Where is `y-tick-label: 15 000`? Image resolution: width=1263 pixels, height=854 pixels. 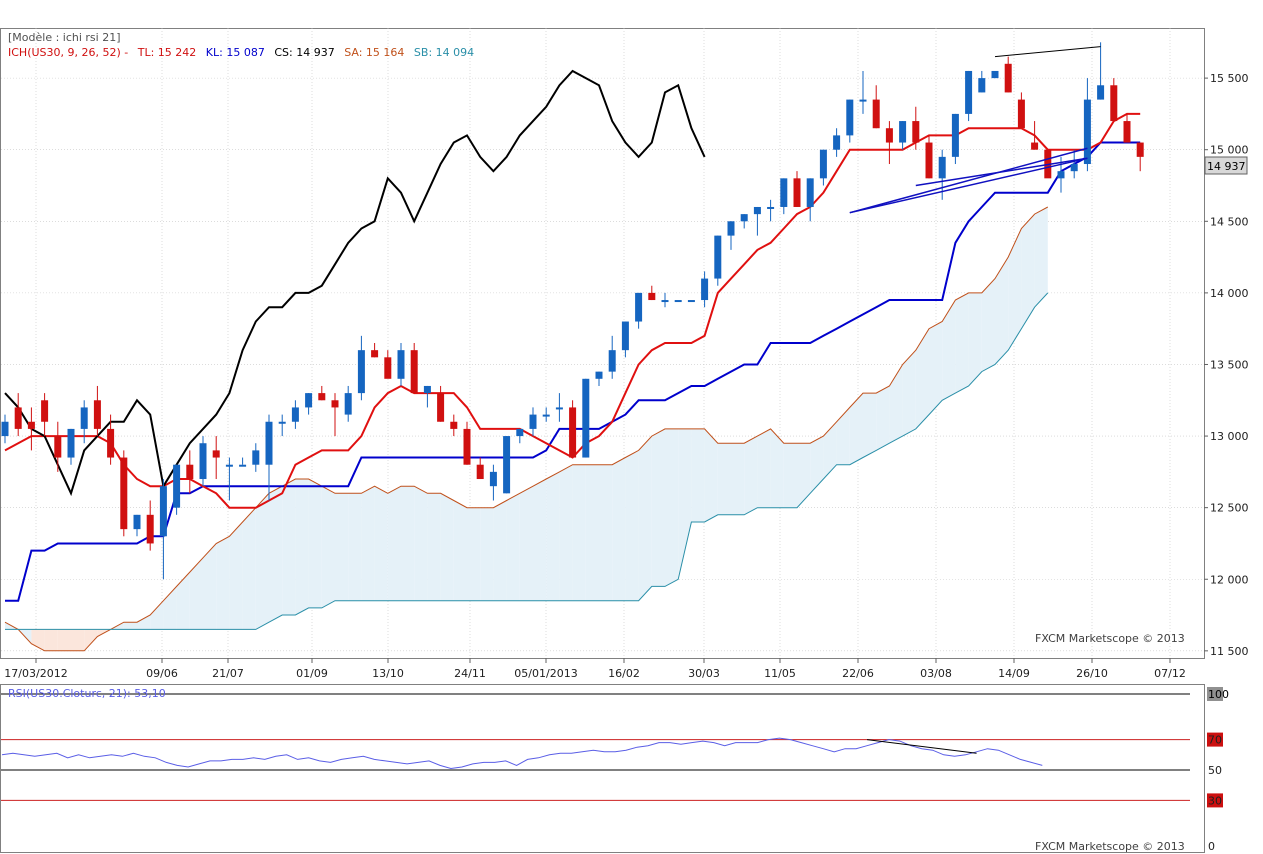 y-tick-label: 15 000 is located at coordinates (1229, 150).